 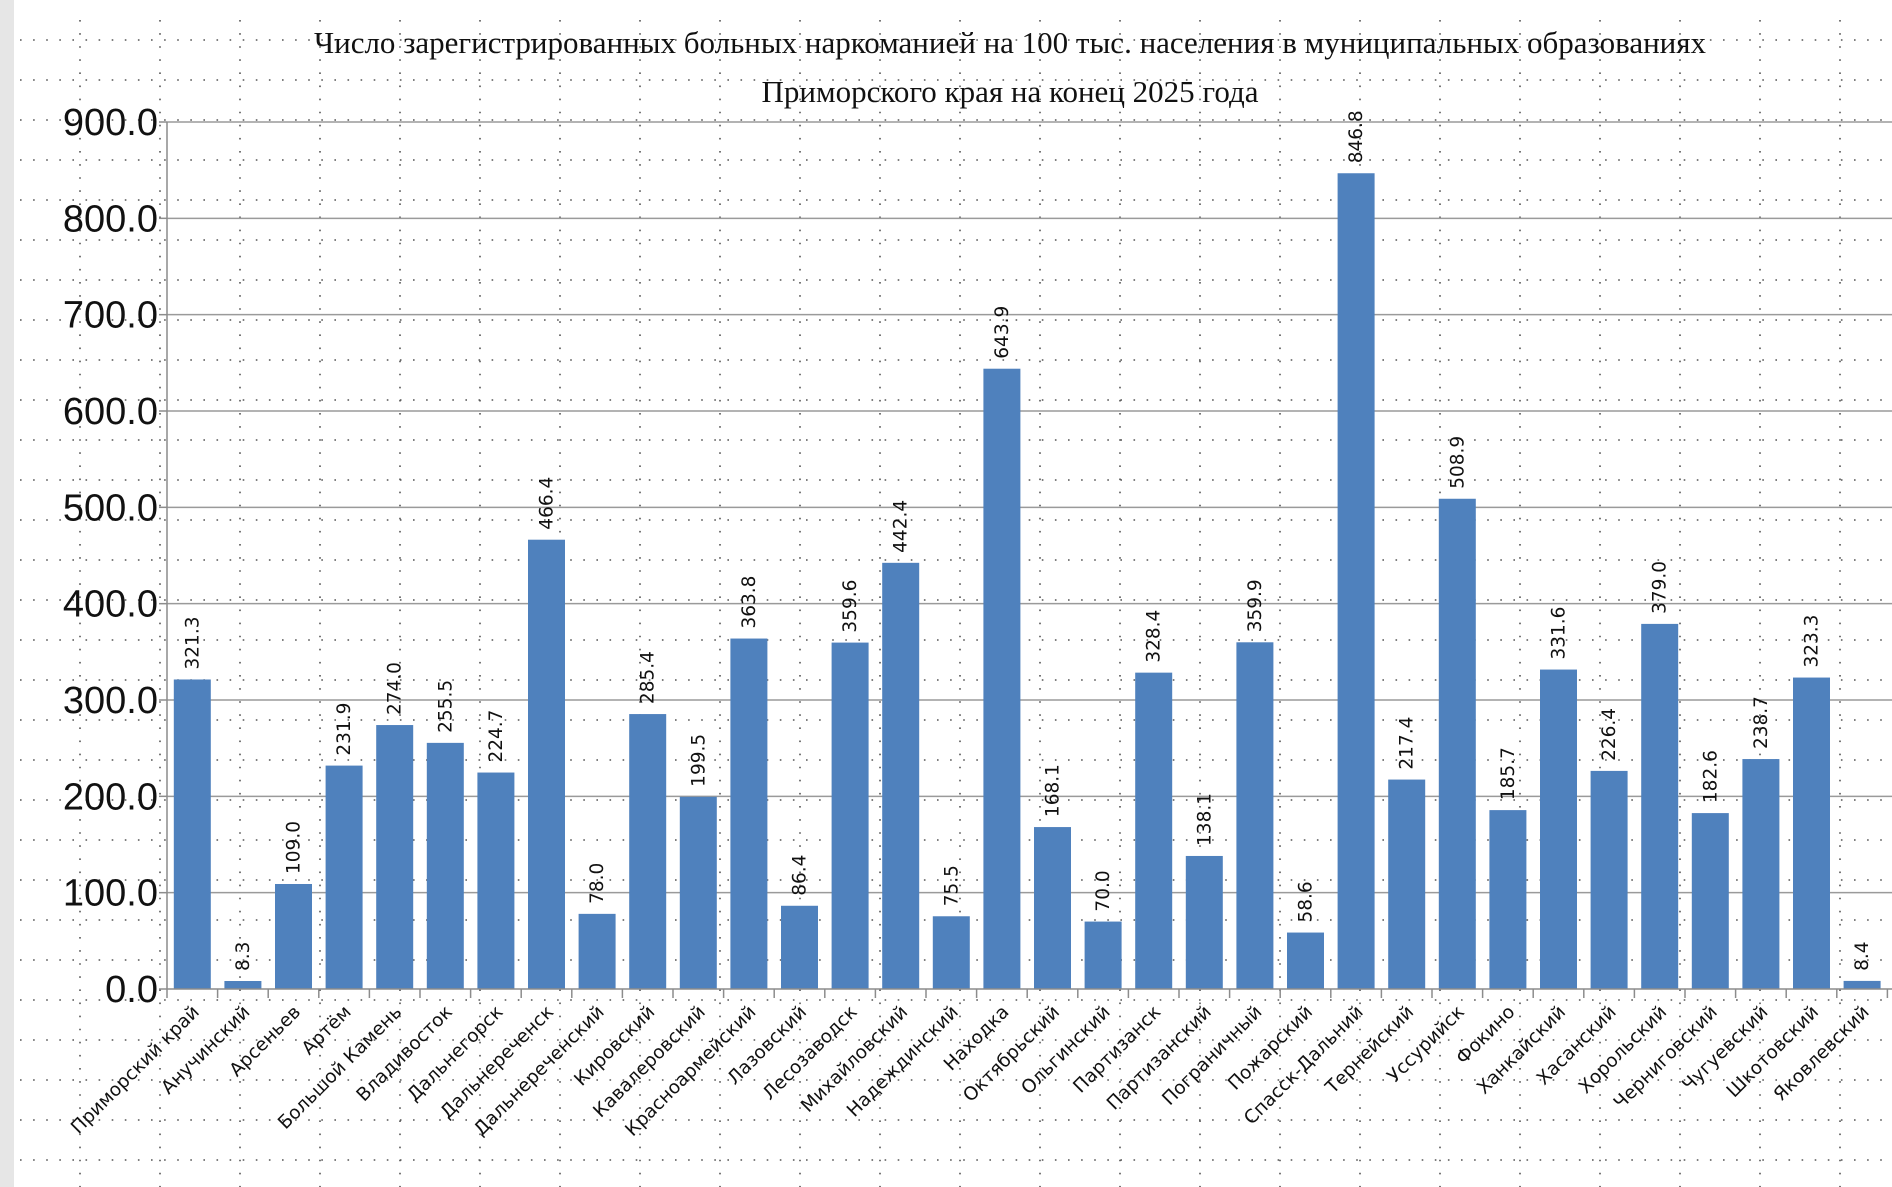 I want to click on data-label: 238.7, so click(x=1761, y=722).